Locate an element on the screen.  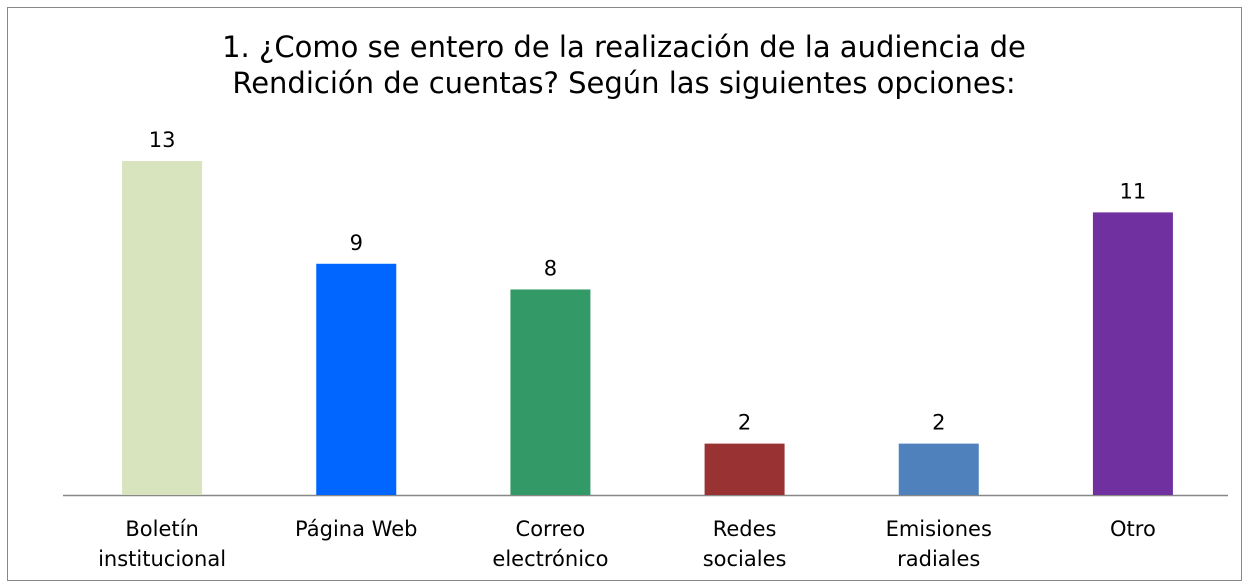
x-tick-label: Correo electrónico is located at coordinates (550, 544).